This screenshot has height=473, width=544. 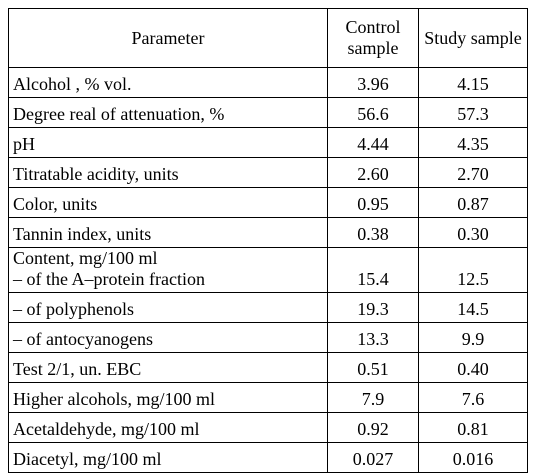 What do you see at coordinates (473, 172) in the screenshot?
I see `study-value: 2.70` at bounding box center [473, 172].